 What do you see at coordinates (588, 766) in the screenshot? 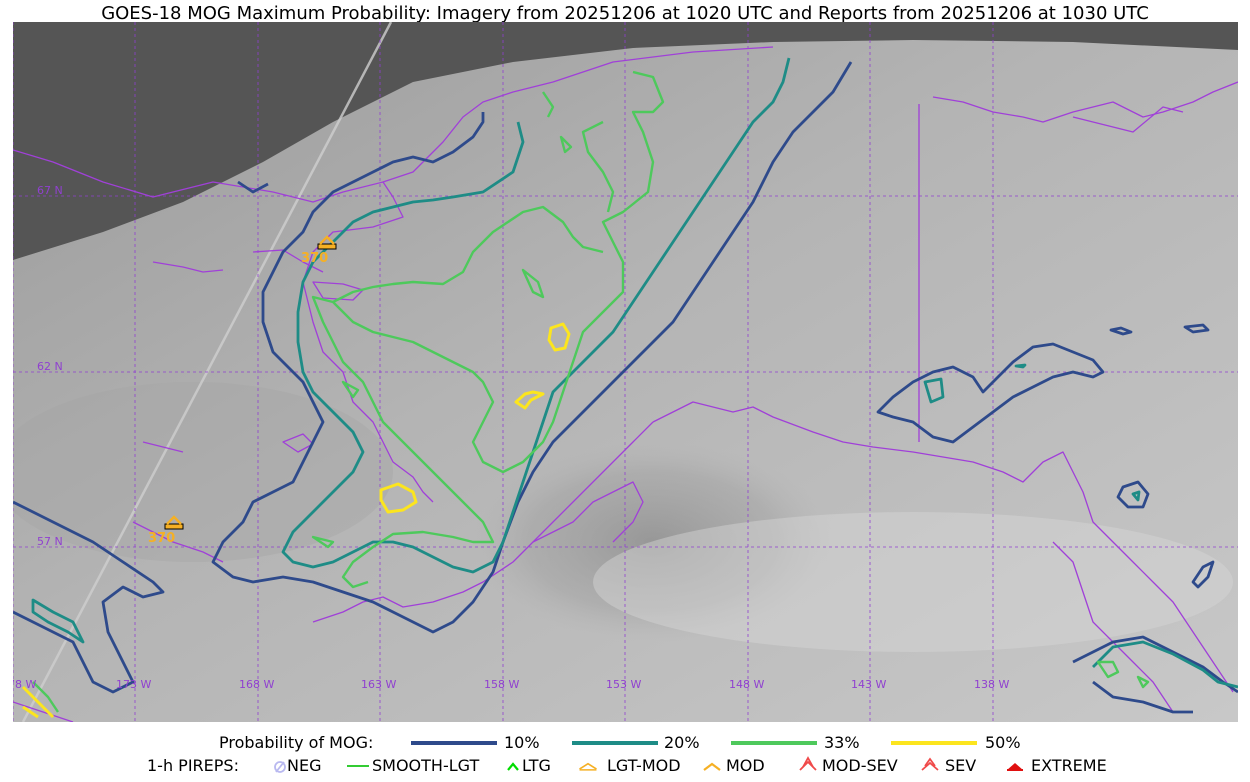
I see `lgt-mod-icon` at bounding box center [588, 766].